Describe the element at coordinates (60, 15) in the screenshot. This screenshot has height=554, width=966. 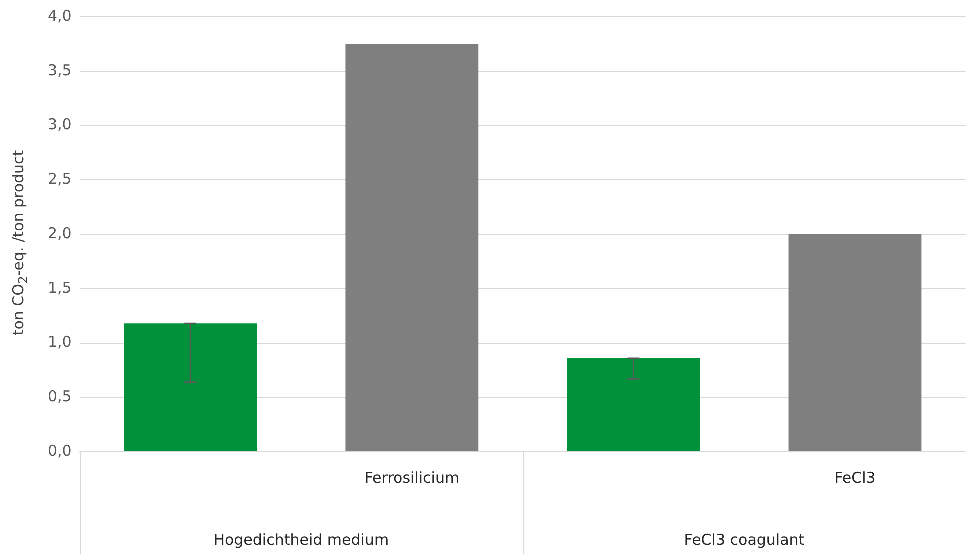
I see `y-tick-label: 4,0` at that location.